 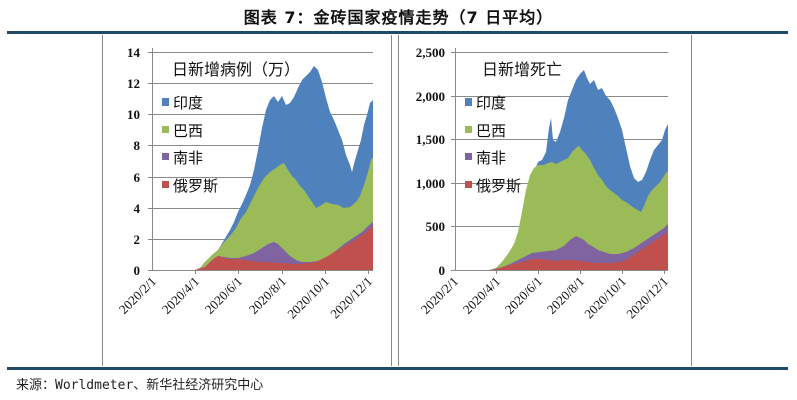 What do you see at coordinates (605, 298) in the screenshot?
I see `deaths-xtick: 2020/10/1` at bounding box center [605, 298].